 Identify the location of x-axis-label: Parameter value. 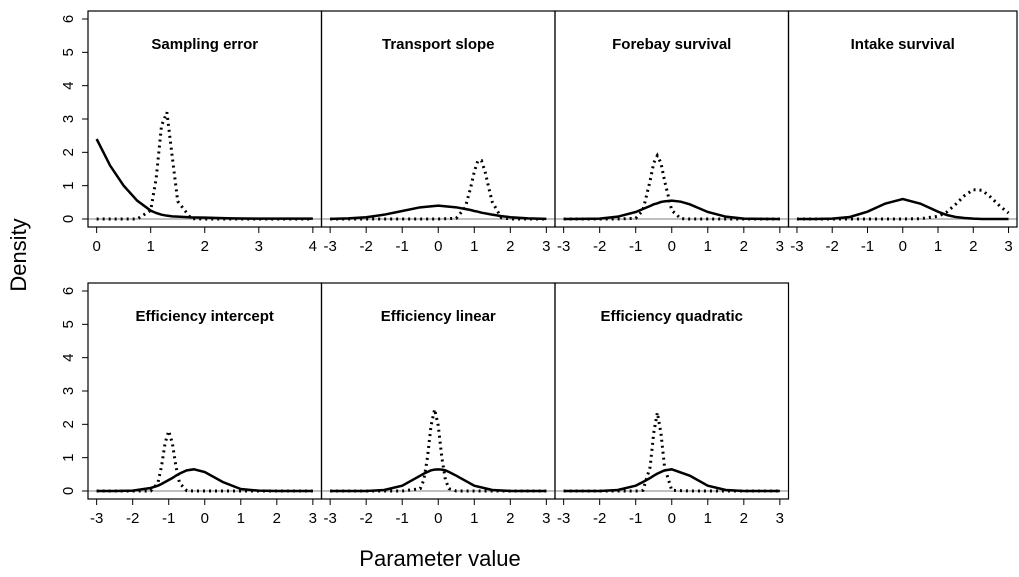
(439, 558).